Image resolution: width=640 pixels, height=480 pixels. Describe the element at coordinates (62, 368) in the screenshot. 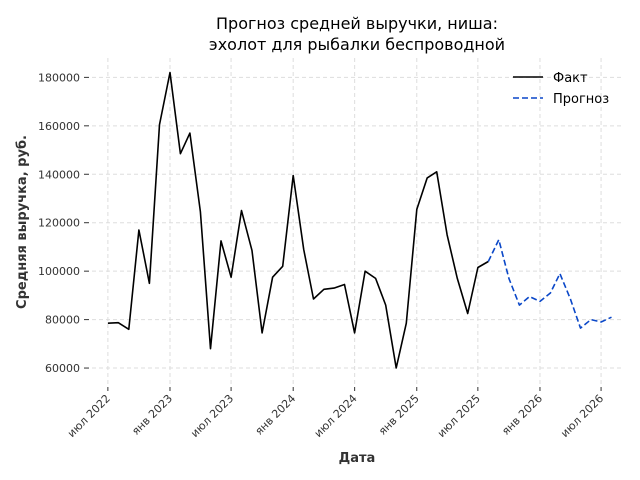

I see `y-tick-label: 60000` at that location.